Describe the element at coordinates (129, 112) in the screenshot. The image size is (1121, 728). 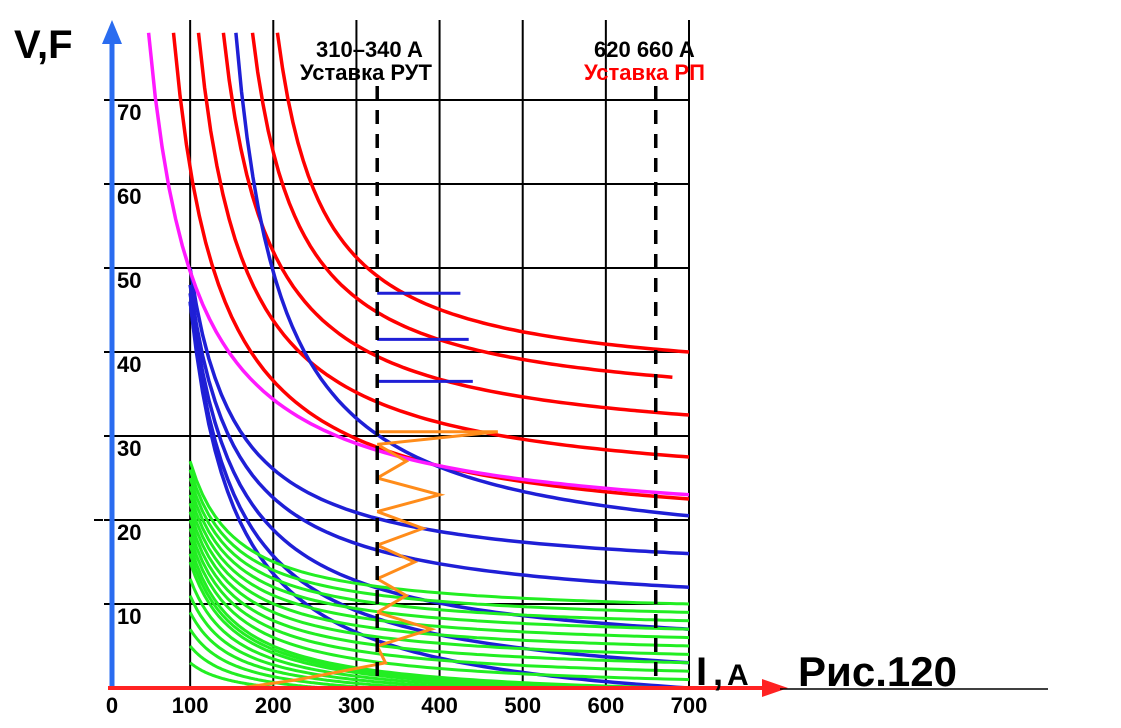
I see `y-tick-label: 70` at that location.